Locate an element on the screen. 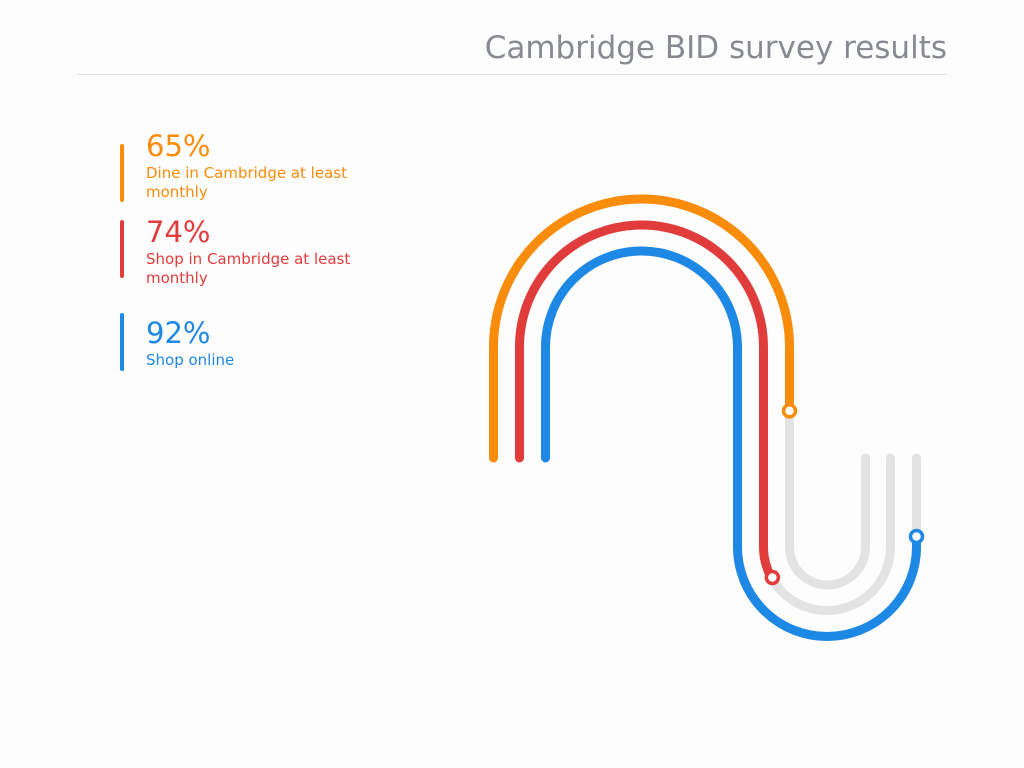  legend-value: 65% is located at coordinates (178, 146).